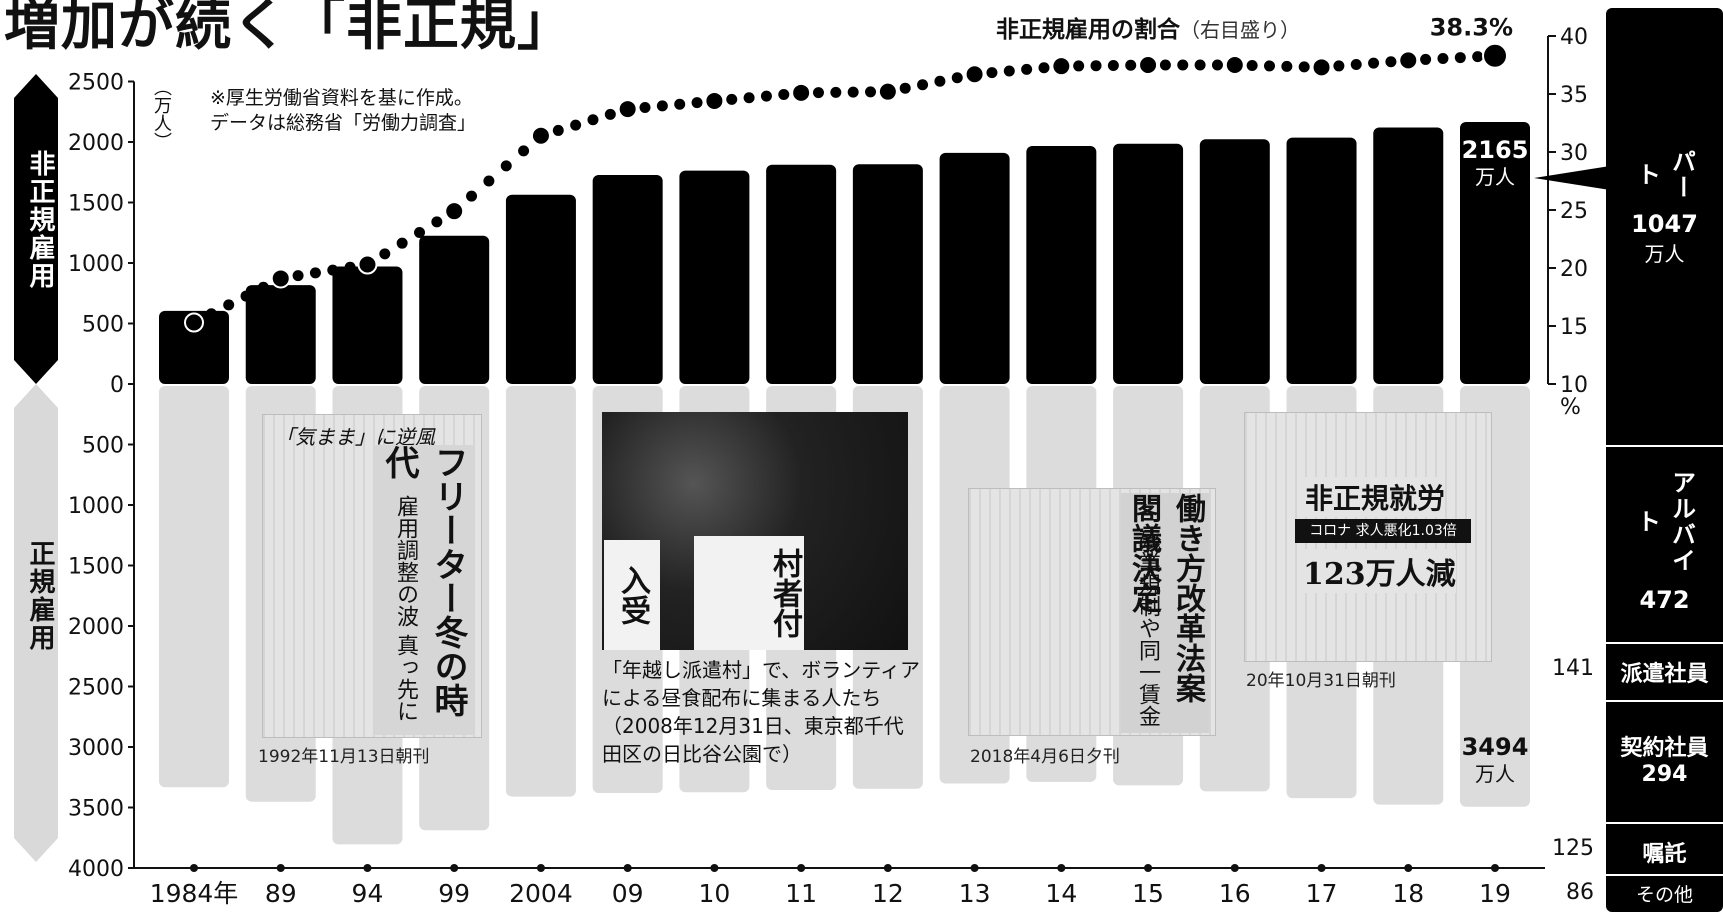  What do you see at coordinates (1574, 385) in the screenshot?
I see `right-tick-label: 10` at bounding box center [1574, 385].